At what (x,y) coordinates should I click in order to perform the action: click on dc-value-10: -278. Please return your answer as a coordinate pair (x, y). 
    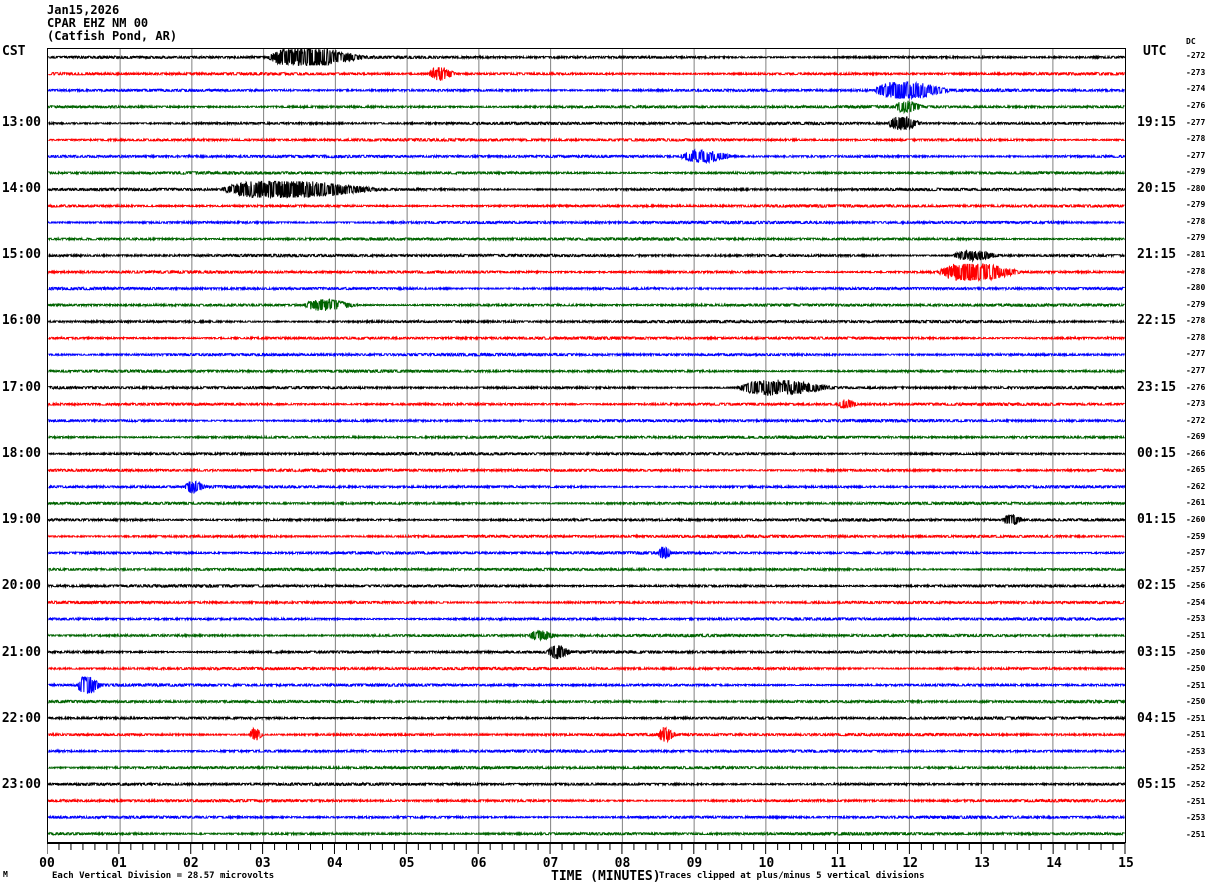
    Looking at the image, I should click on (1196, 221).